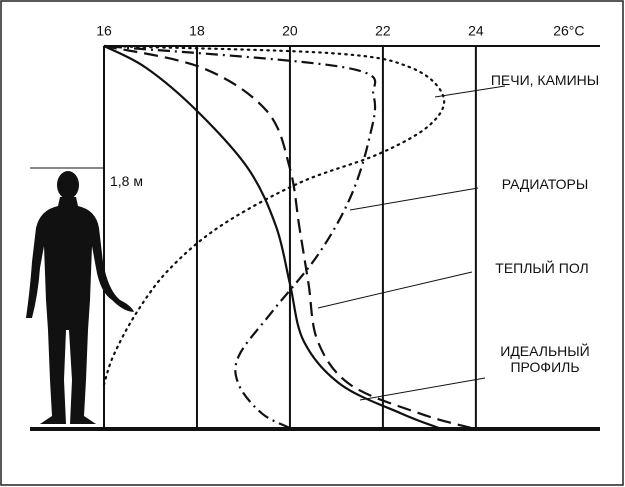 The width and height of the screenshot is (625, 487). What do you see at coordinates (197, 31) in the screenshot?
I see `x-tick-label: 18` at bounding box center [197, 31].